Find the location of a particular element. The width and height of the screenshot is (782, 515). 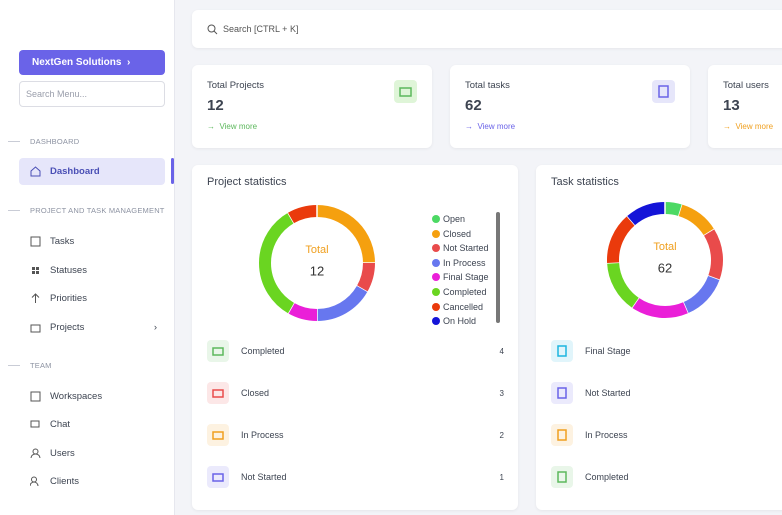

menu-item: Users is located at coordinates (92, 453).